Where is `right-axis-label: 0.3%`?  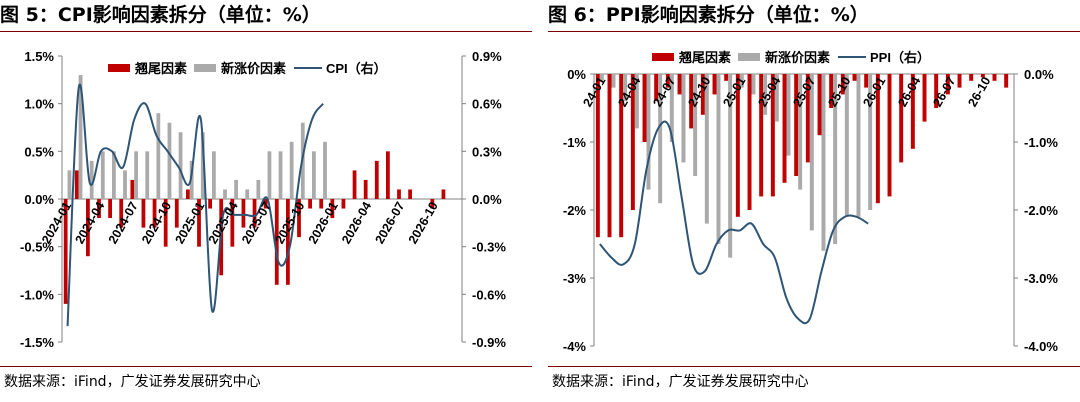 right-axis-label: 0.3% is located at coordinates (487, 151).